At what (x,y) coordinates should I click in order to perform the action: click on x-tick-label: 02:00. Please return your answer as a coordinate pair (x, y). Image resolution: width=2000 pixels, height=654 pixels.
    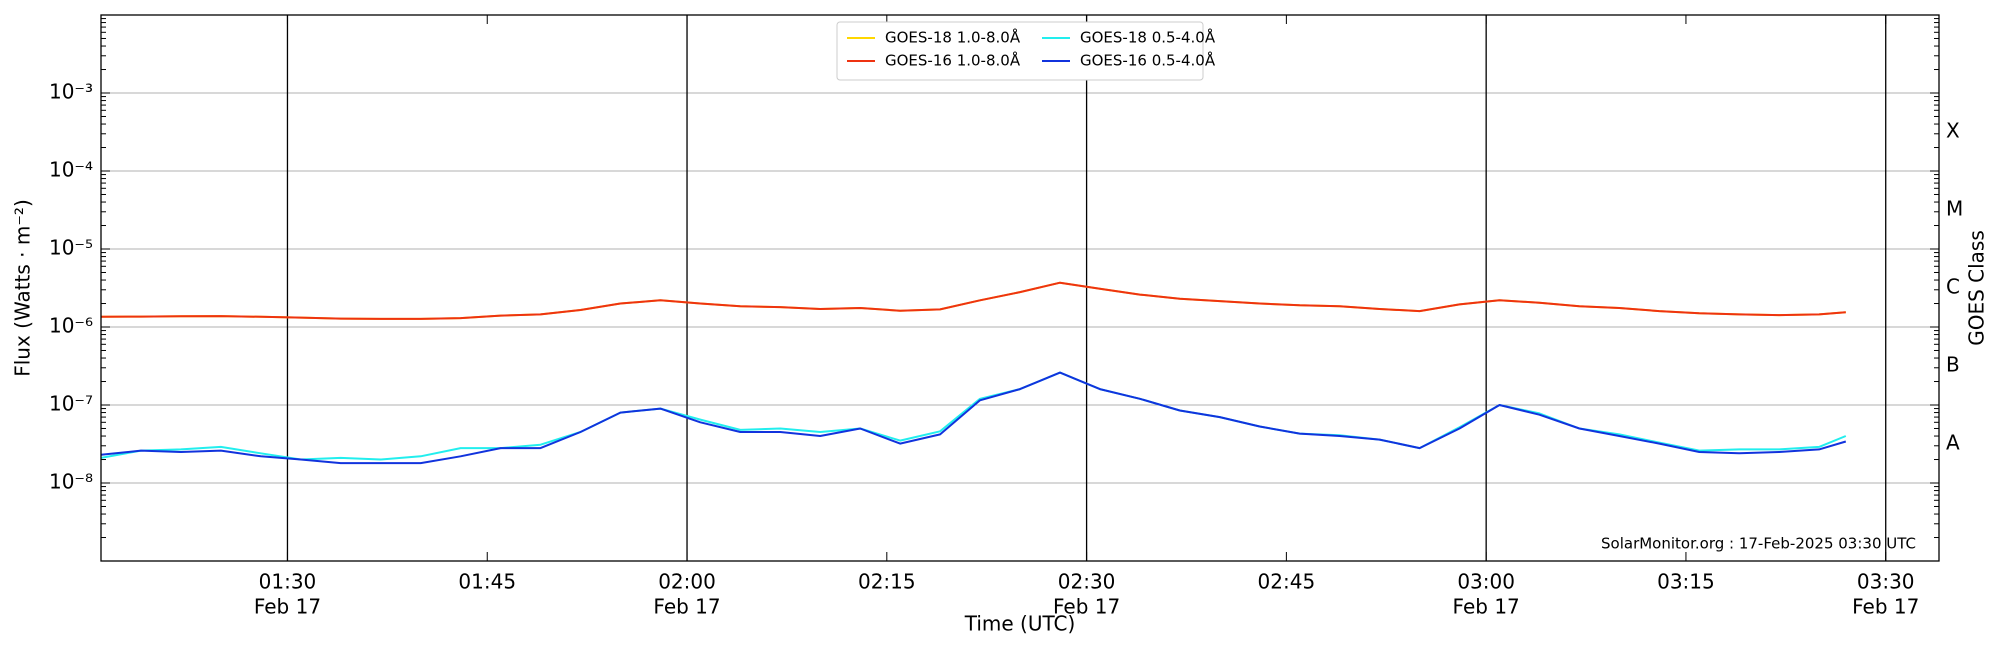
    Looking at the image, I should click on (687, 582).